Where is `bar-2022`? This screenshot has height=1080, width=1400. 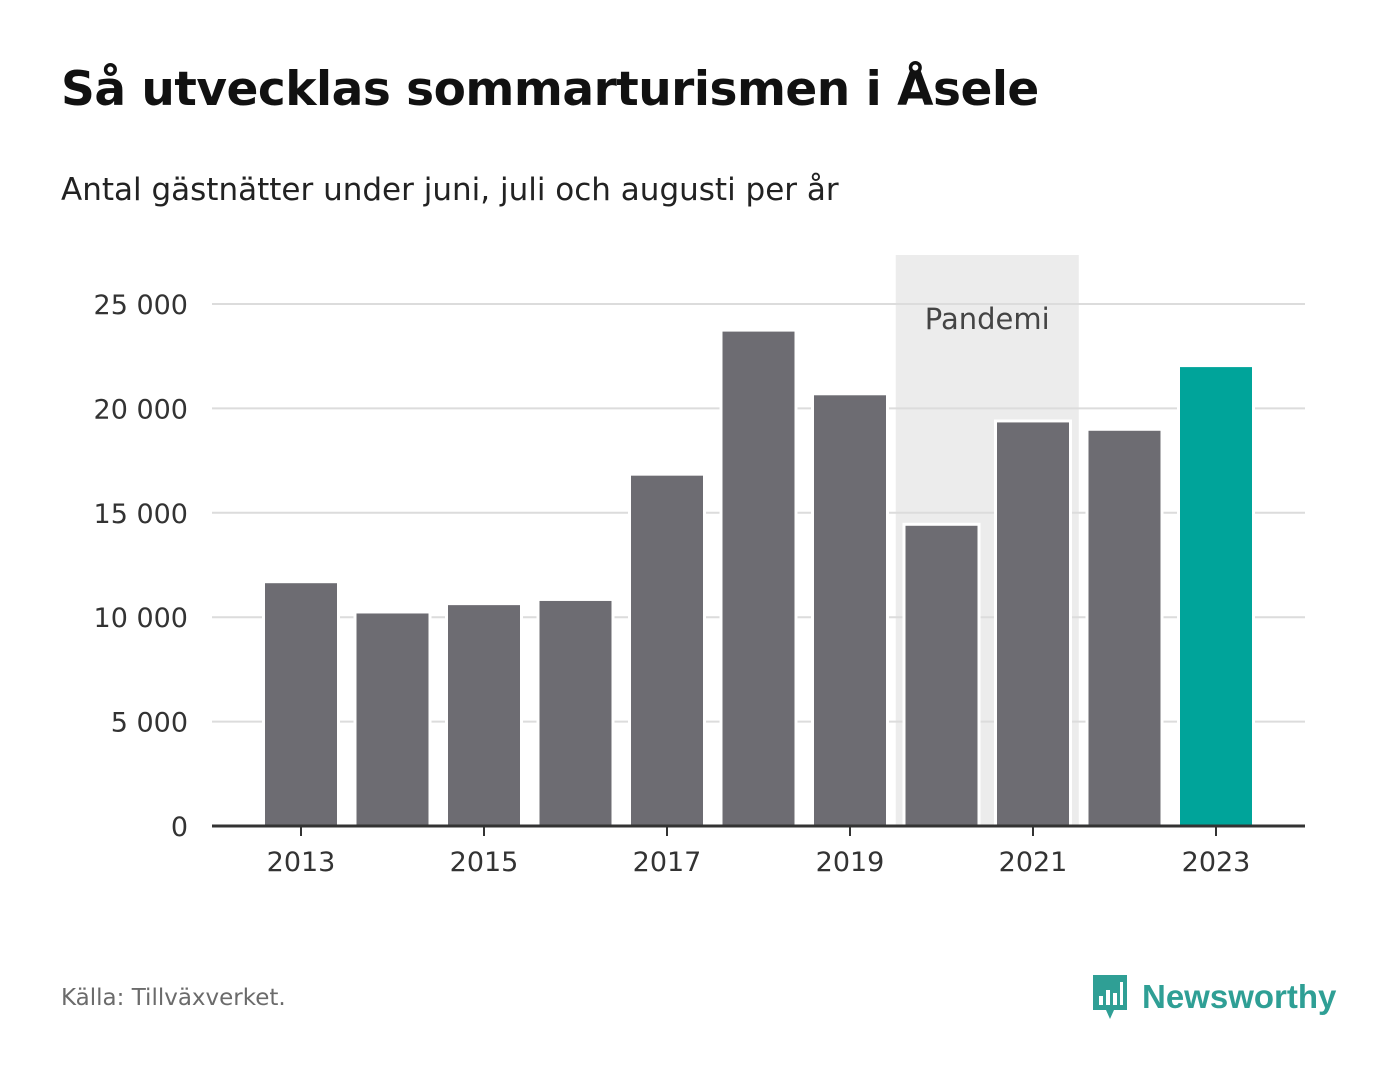
bar-2022 is located at coordinates (1124, 627).